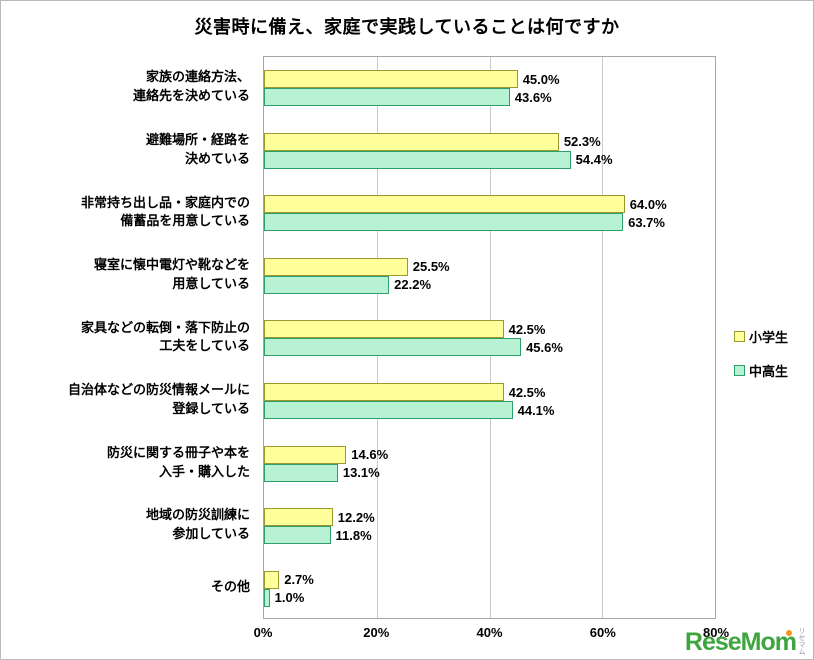  What do you see at coordinates (648, 204) in the screenshot?
I see `value-label: 64.0%` at bounding box center [648, 204].